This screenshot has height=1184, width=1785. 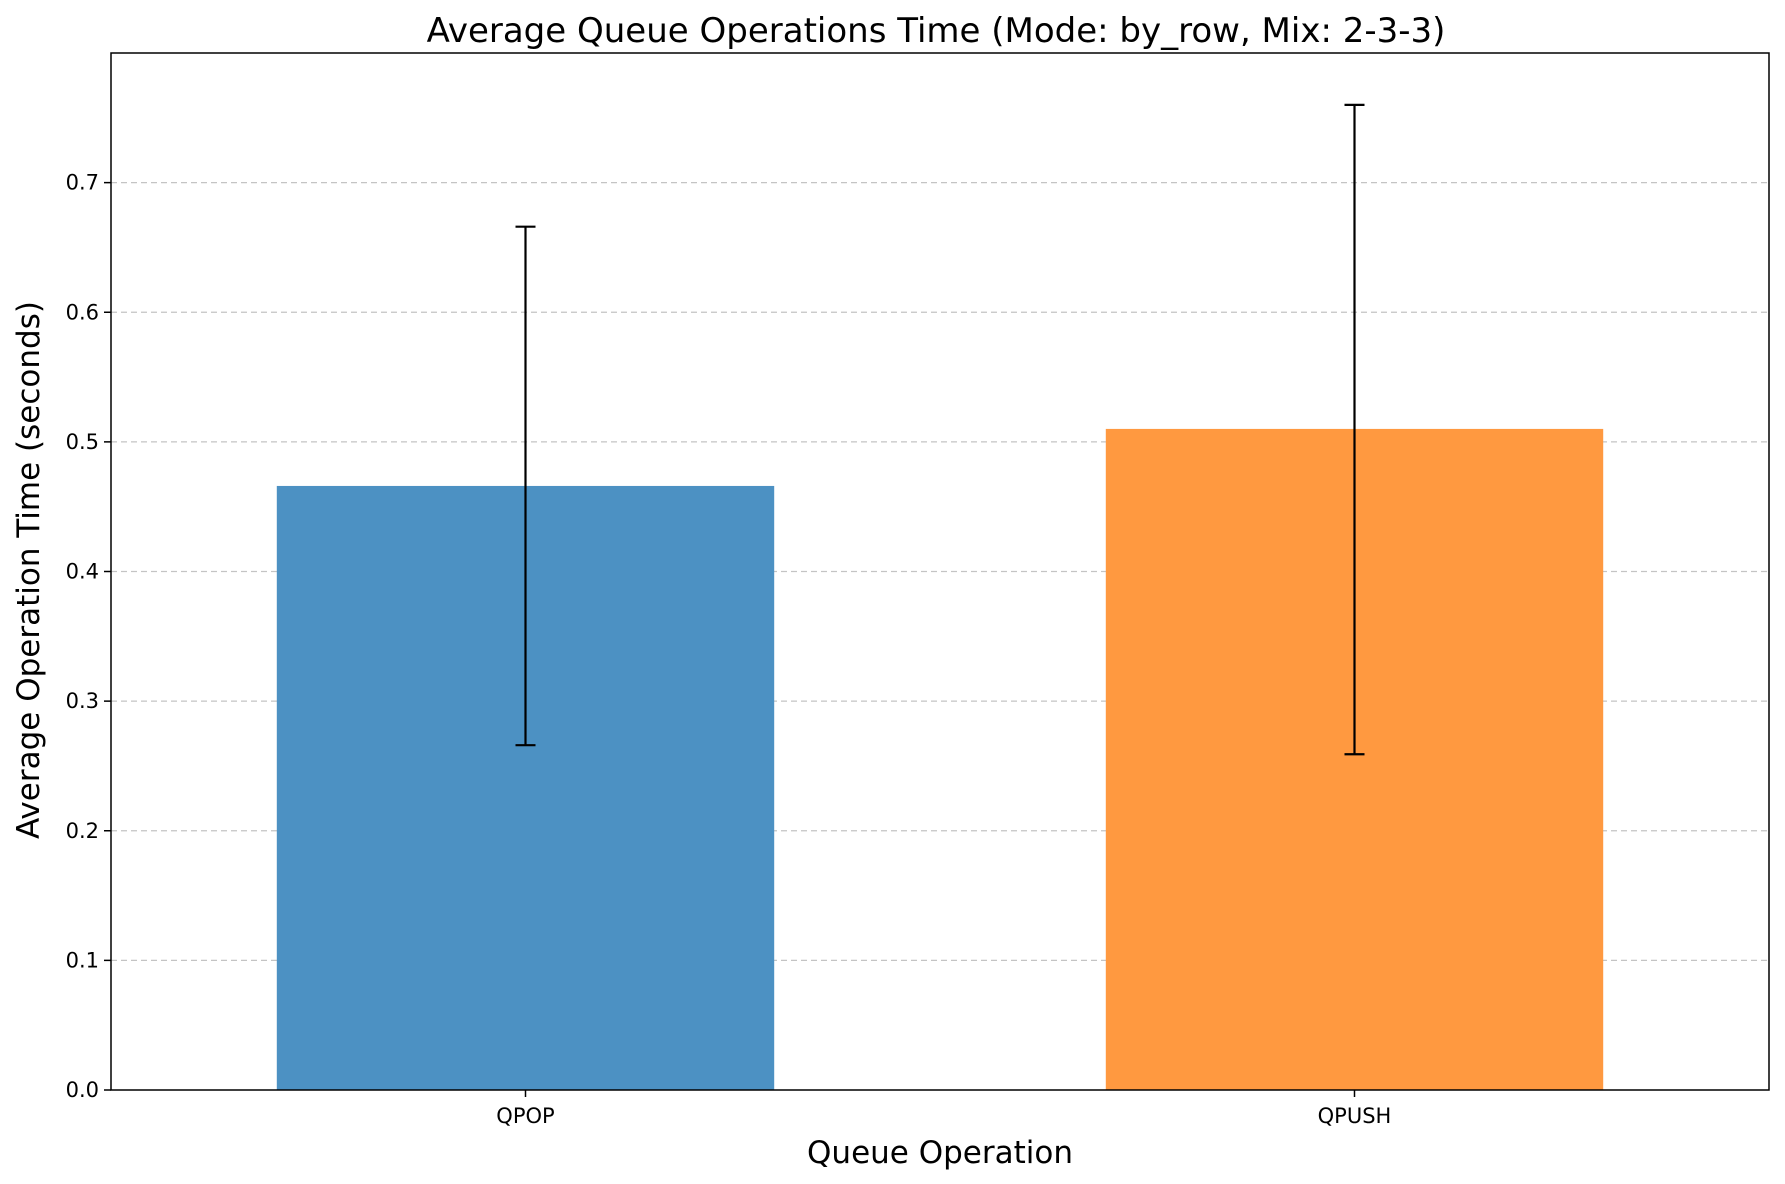 What do you see at coordinates (82, 831) in the screenshot?
I see `y-tick-label: 0.2` at bounding box center [82, 831].